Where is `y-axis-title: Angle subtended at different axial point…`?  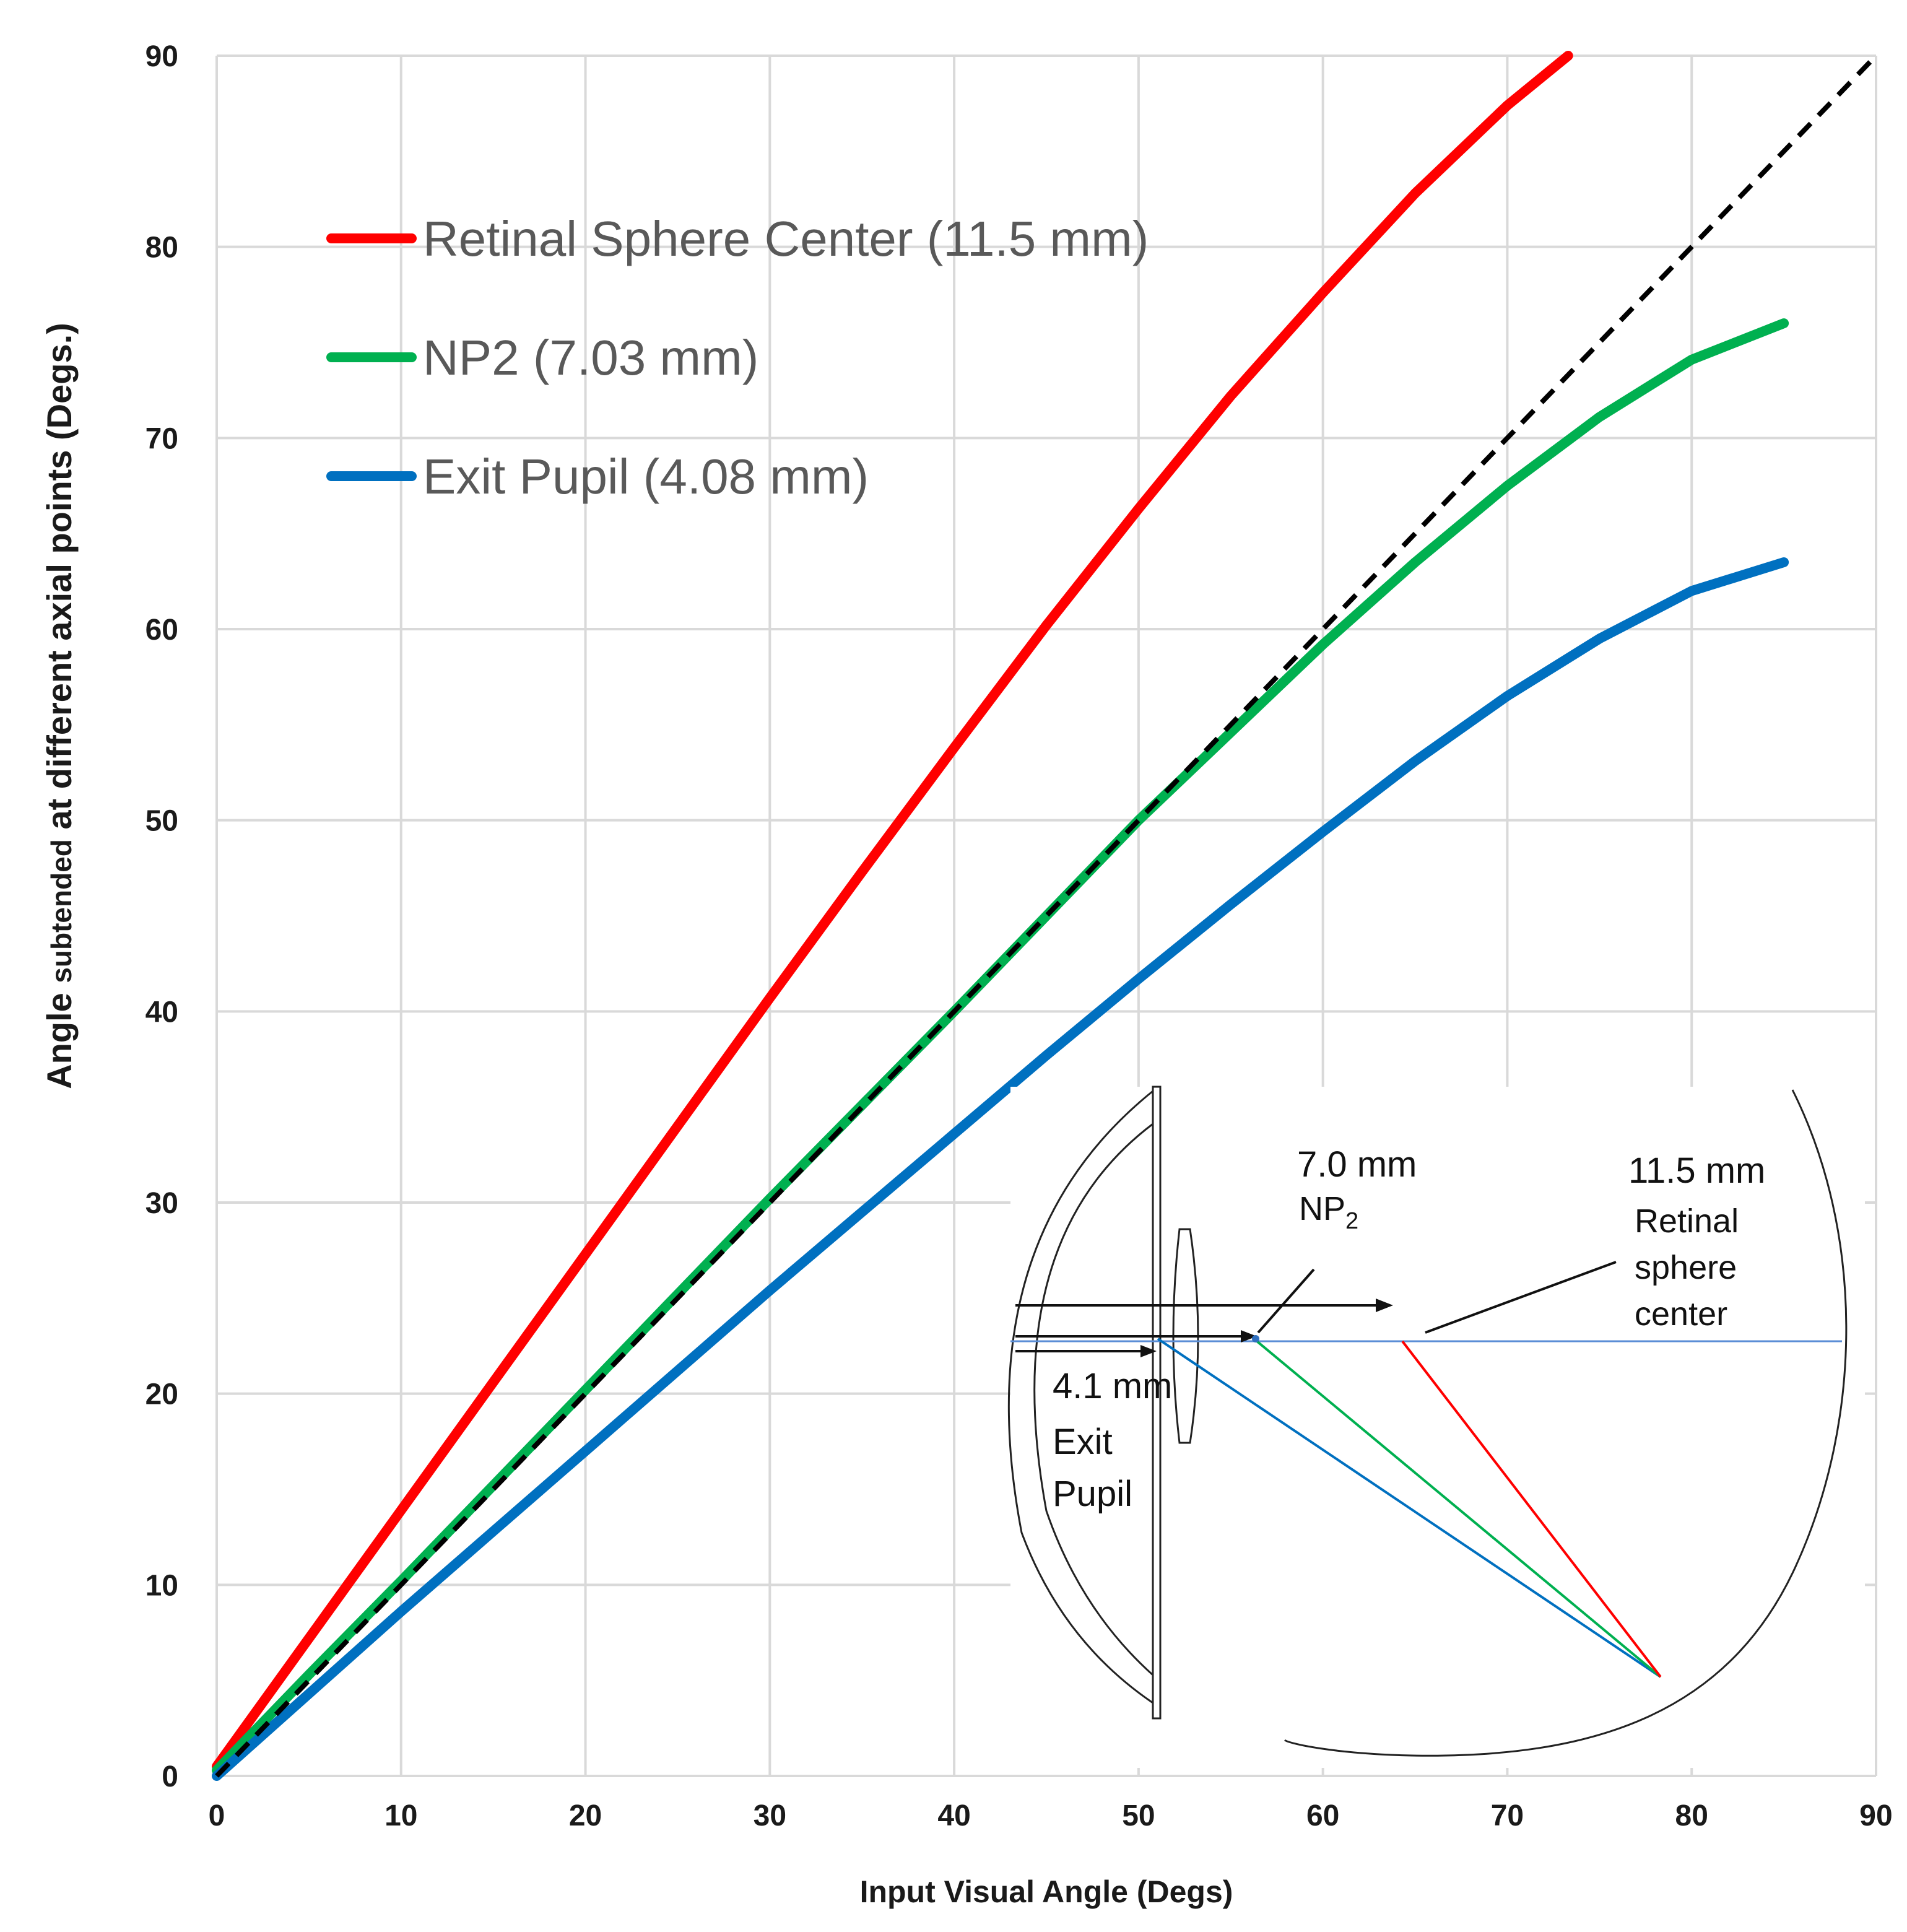 y-axis-title: Angle subtended at different axial point… is located at coordinates (59, 706).